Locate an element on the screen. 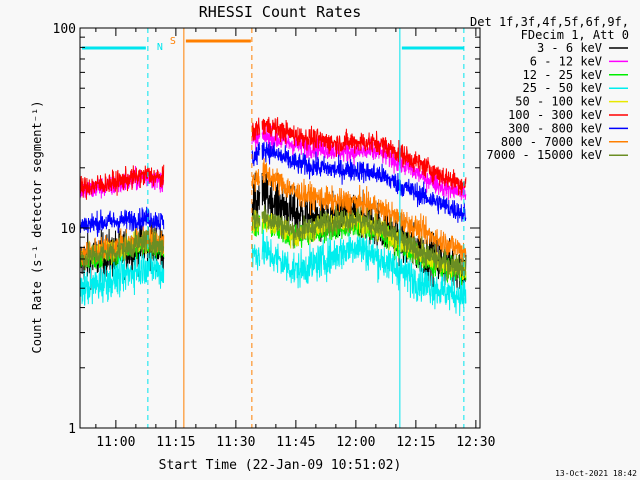 The image size is (640, 480). legend-label: 800 - 7000 keV is located at coordinates (551, 142).